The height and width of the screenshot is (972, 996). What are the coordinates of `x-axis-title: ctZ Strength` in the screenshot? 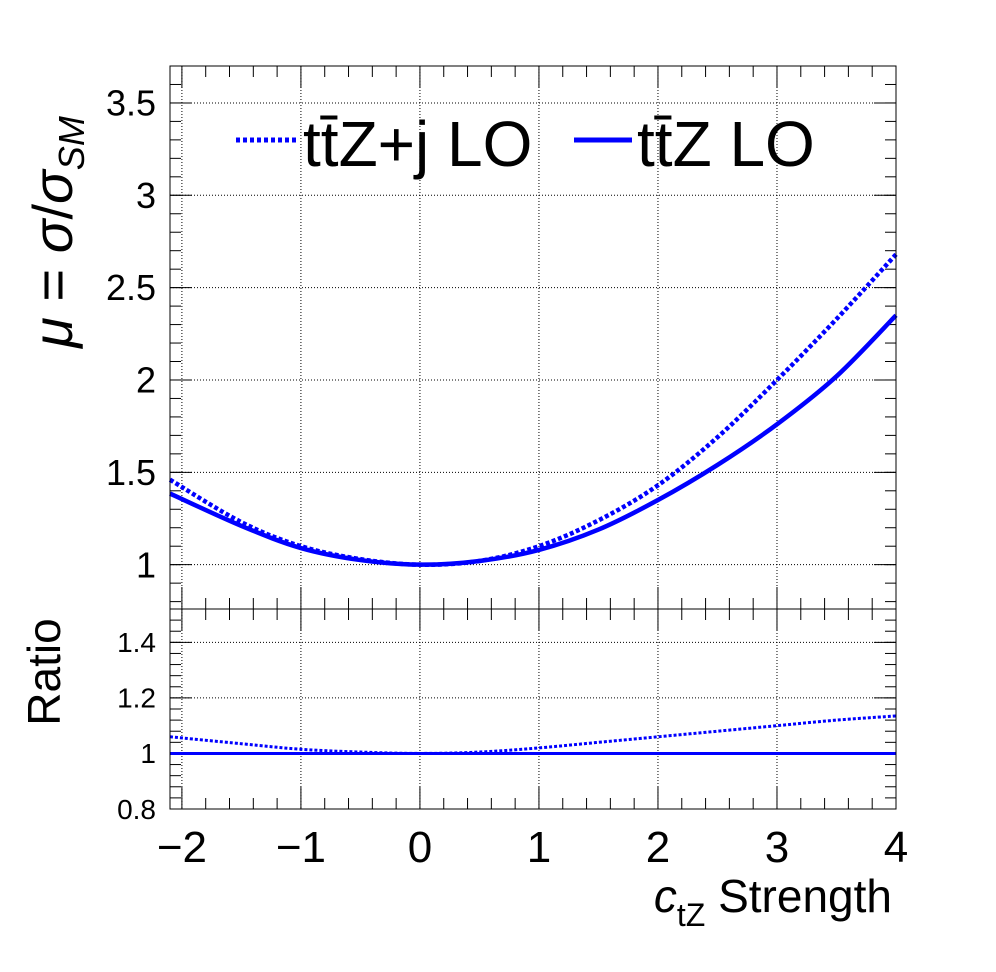 It's located at (773, 901).